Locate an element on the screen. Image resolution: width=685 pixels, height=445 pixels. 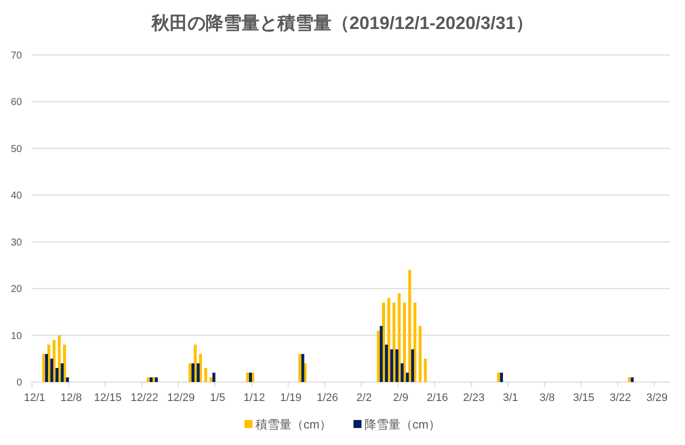
x-tick-label: 3/29 is located at coordinates (657, 398).